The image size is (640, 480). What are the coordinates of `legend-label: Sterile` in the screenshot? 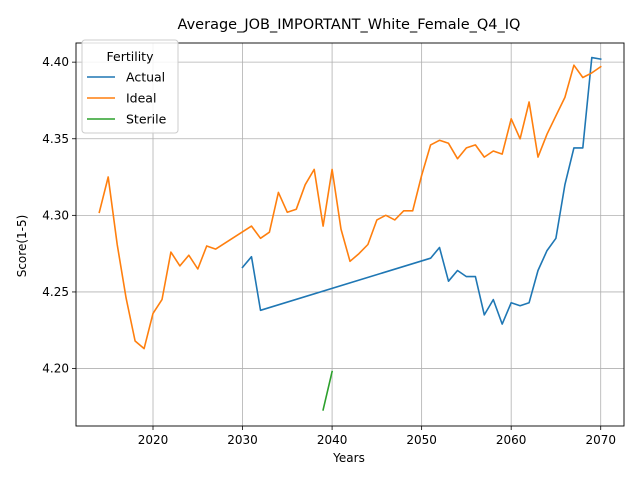 It's located at (146, 119).